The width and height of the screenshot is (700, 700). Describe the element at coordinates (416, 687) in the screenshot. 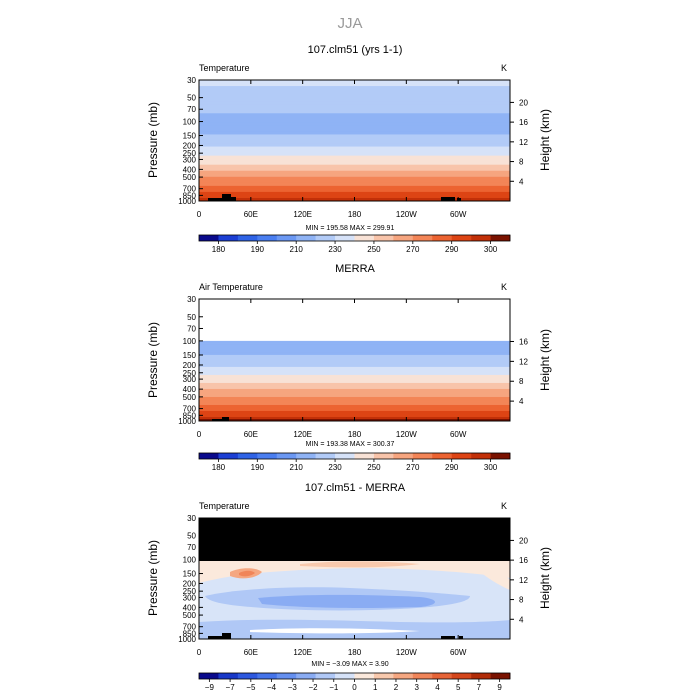

I see `colorbar-label: 3` at that location.